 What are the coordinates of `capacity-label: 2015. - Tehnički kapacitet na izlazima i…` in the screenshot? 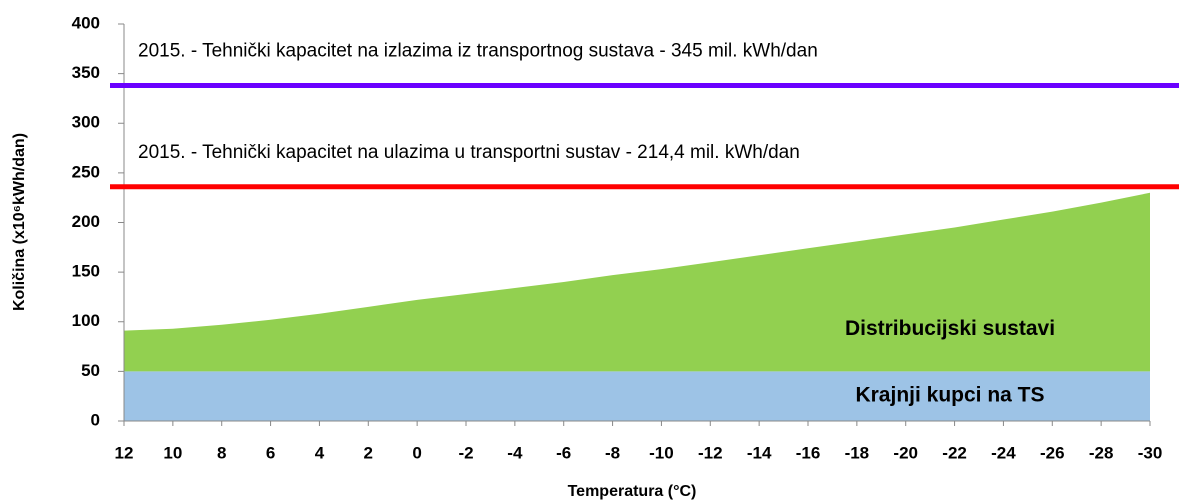 It's located at (478, 51).